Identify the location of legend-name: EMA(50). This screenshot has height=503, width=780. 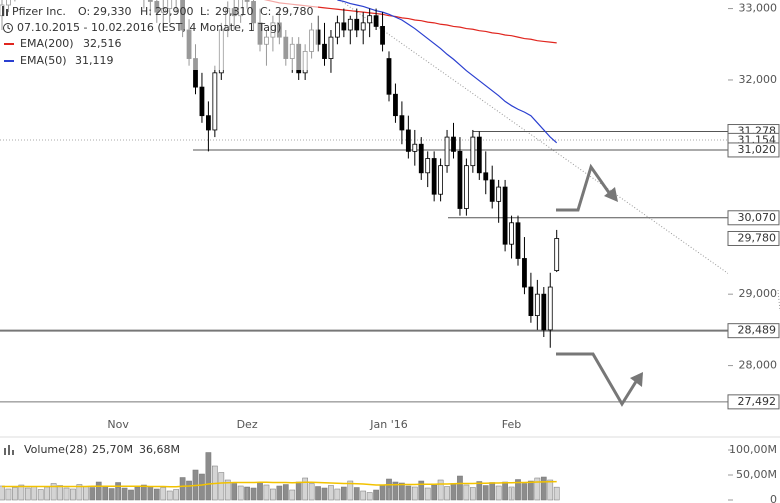
(43, 60).